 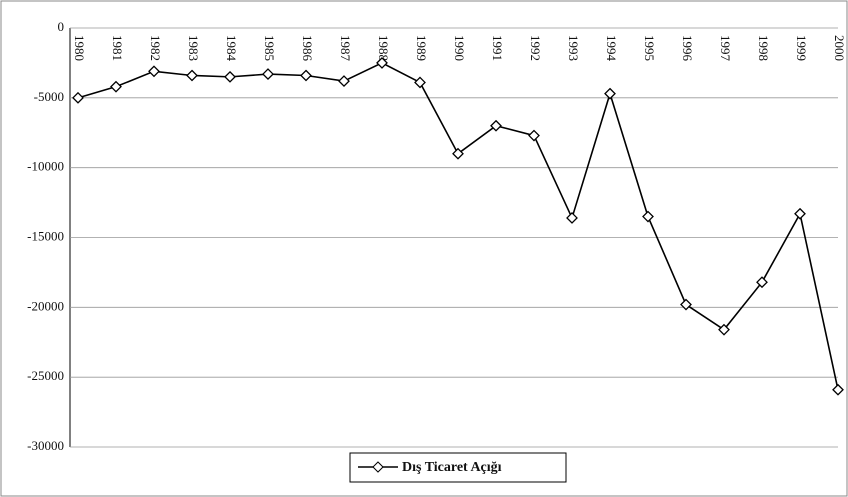 What do you see at coordinates (649, 48) in the screenshot?
I see `x-tick-label: 1995` at bounding box center [649, 48].